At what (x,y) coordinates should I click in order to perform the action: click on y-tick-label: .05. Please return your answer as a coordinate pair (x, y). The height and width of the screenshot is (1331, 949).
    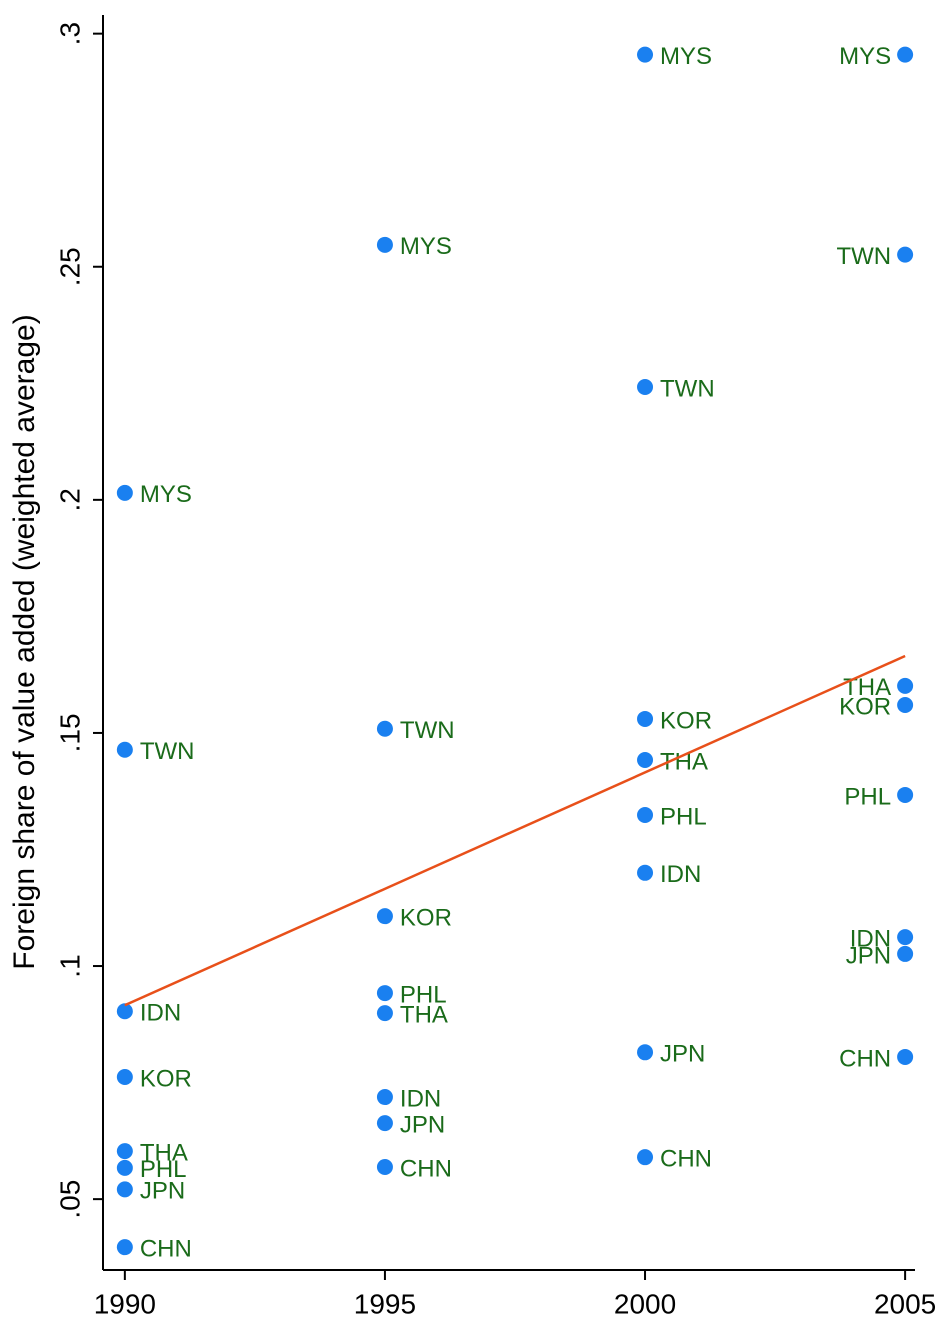
    Looking at the image, I should click on (69, 1199).